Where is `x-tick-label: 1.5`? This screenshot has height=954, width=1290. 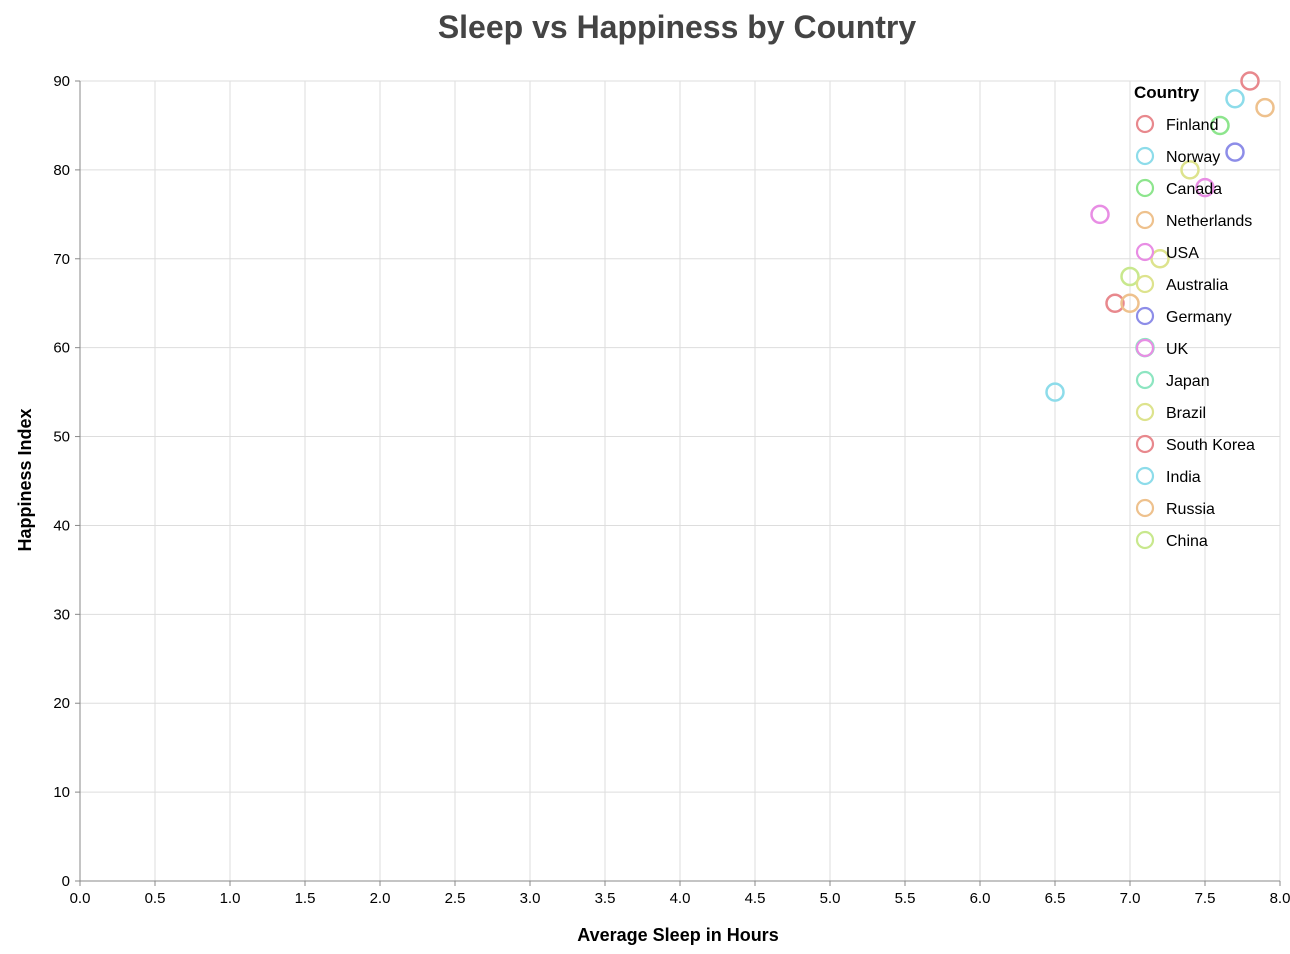
x-tick-label: 1.5 is located at coordinates (305, 898).